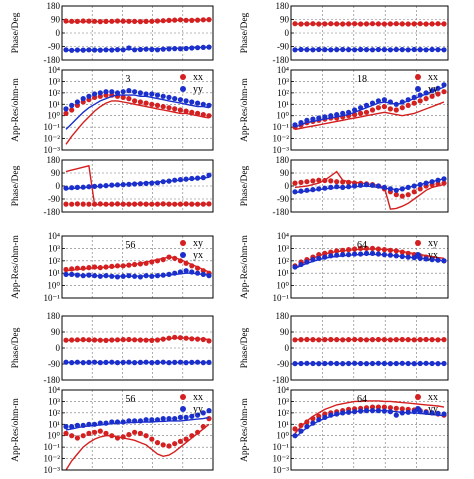  What do you see at coordinates (369, 417) in the screenshot?
I see `model-curve-red` at bounding box center [369, 417].